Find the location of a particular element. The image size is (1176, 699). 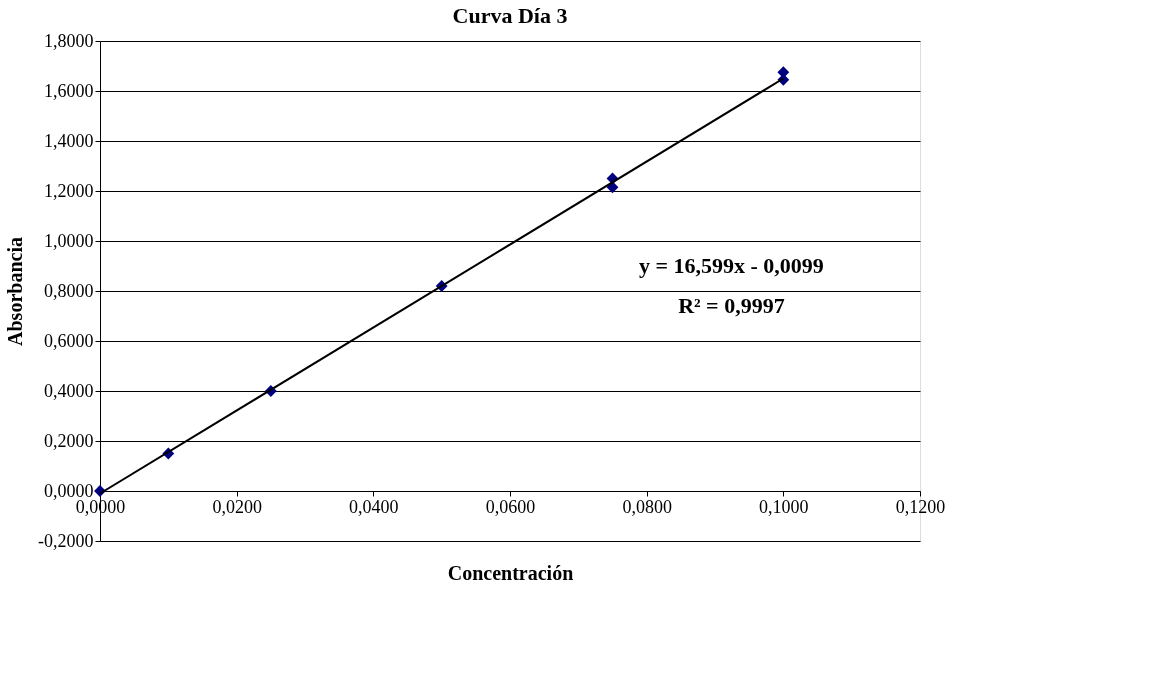

annotation: y = 16,599x - 0,0099 is located at coordinates (731, 265).